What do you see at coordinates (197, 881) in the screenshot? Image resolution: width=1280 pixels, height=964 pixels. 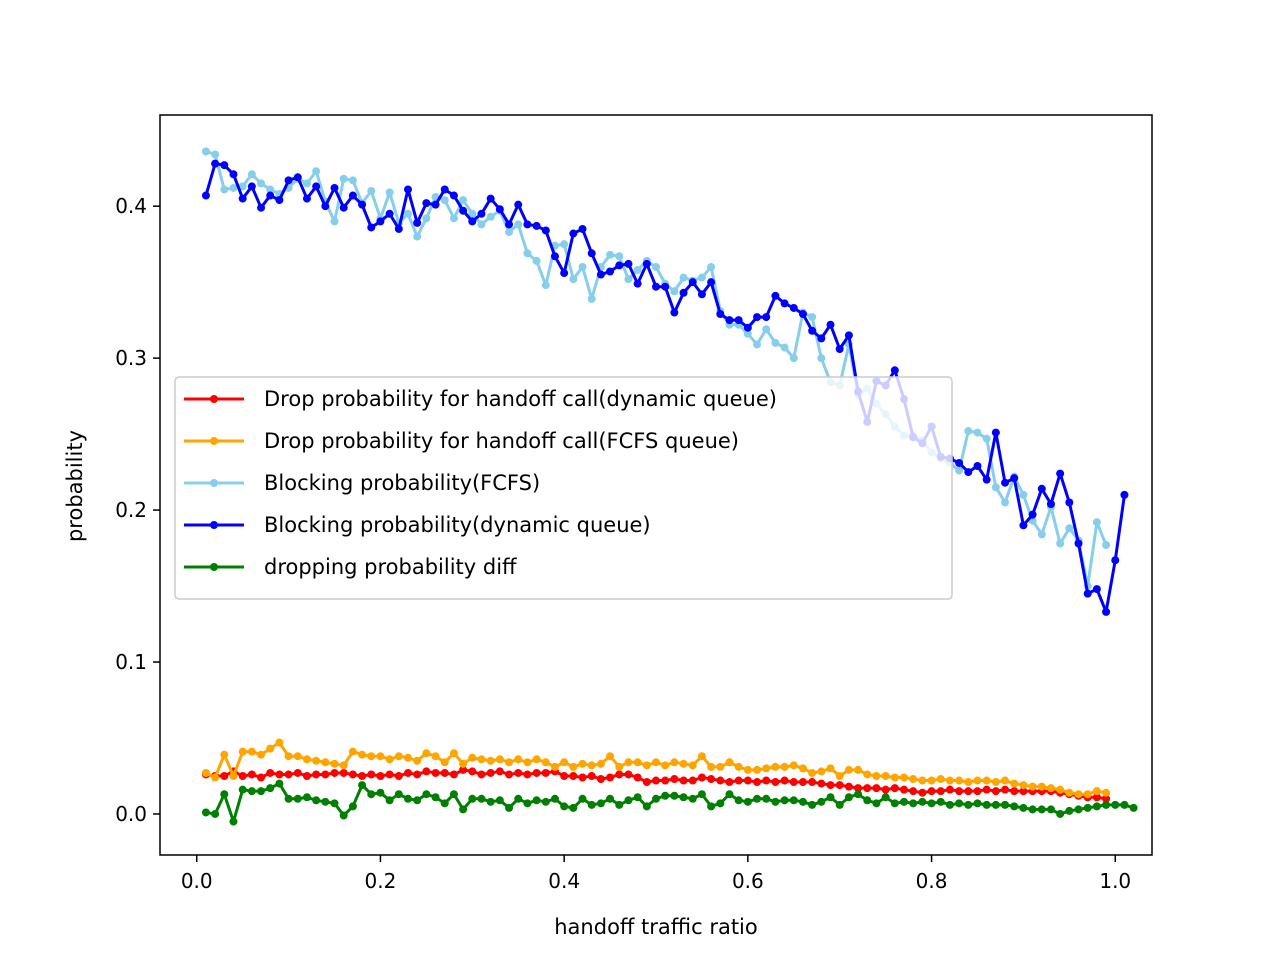 I see `x-tick-label-1: 0.0` at bounding box center [197, 881].